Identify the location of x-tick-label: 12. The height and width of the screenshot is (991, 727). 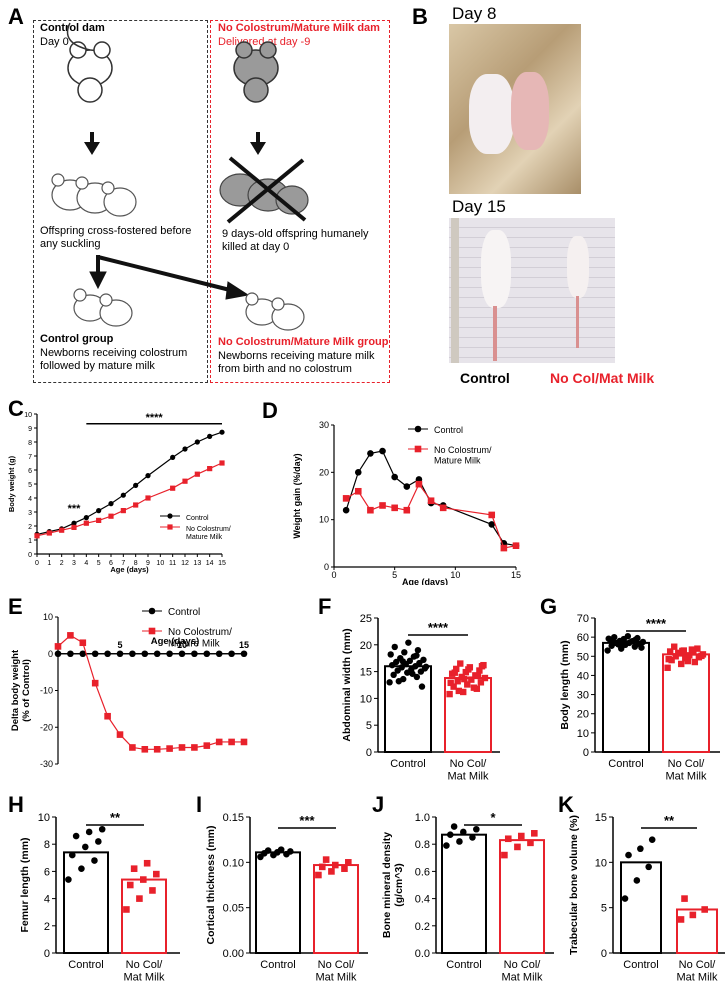
(185, 563).